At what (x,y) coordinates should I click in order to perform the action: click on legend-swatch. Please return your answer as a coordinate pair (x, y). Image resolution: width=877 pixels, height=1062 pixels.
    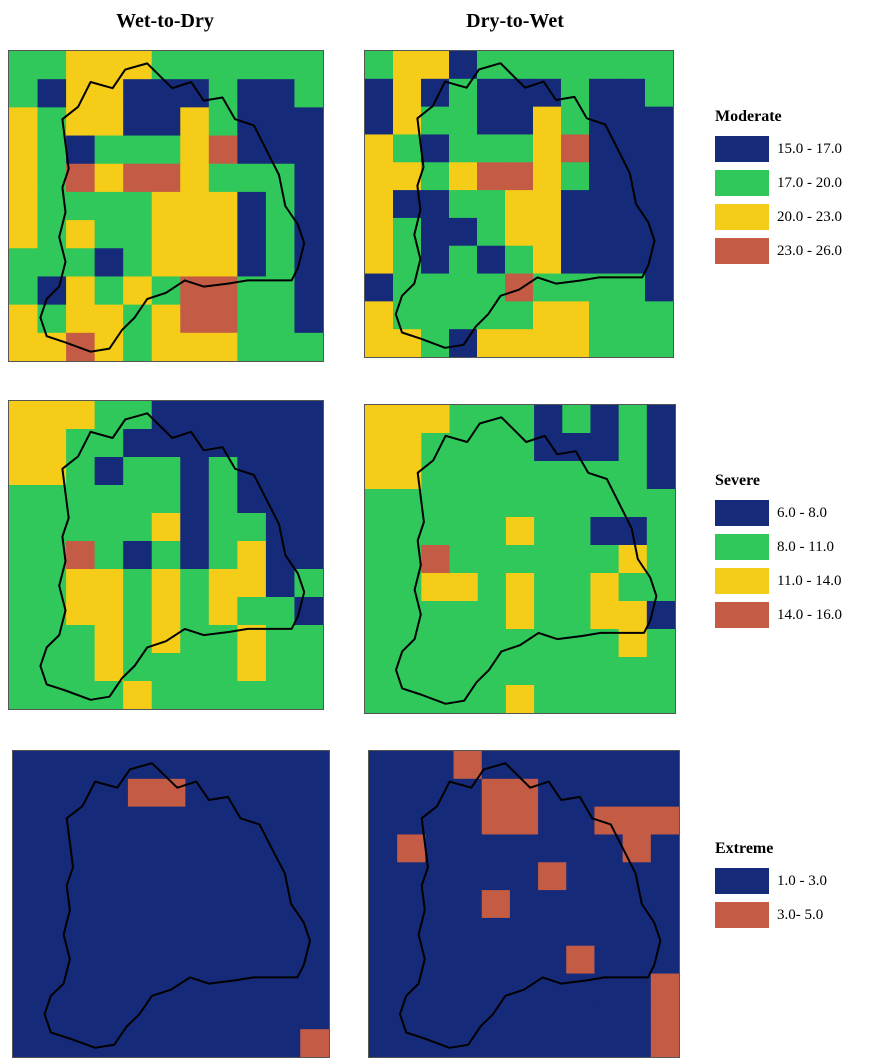
    Looking at the image, I should click on (742, 251).